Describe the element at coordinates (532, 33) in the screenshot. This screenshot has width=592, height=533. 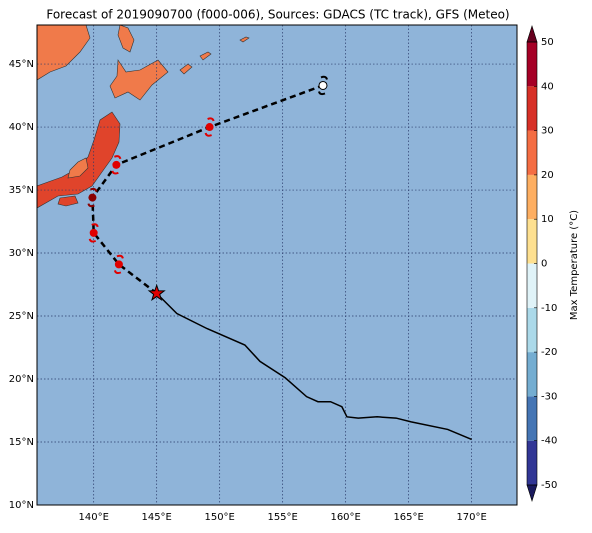
I see `colorbar-over` at that location.